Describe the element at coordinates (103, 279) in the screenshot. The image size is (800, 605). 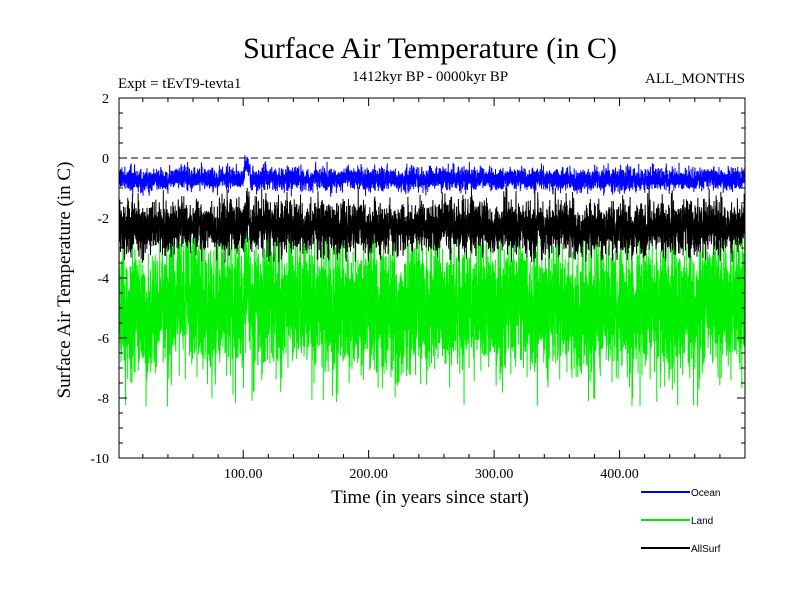
I see `y-tick-label: -4` at that location.